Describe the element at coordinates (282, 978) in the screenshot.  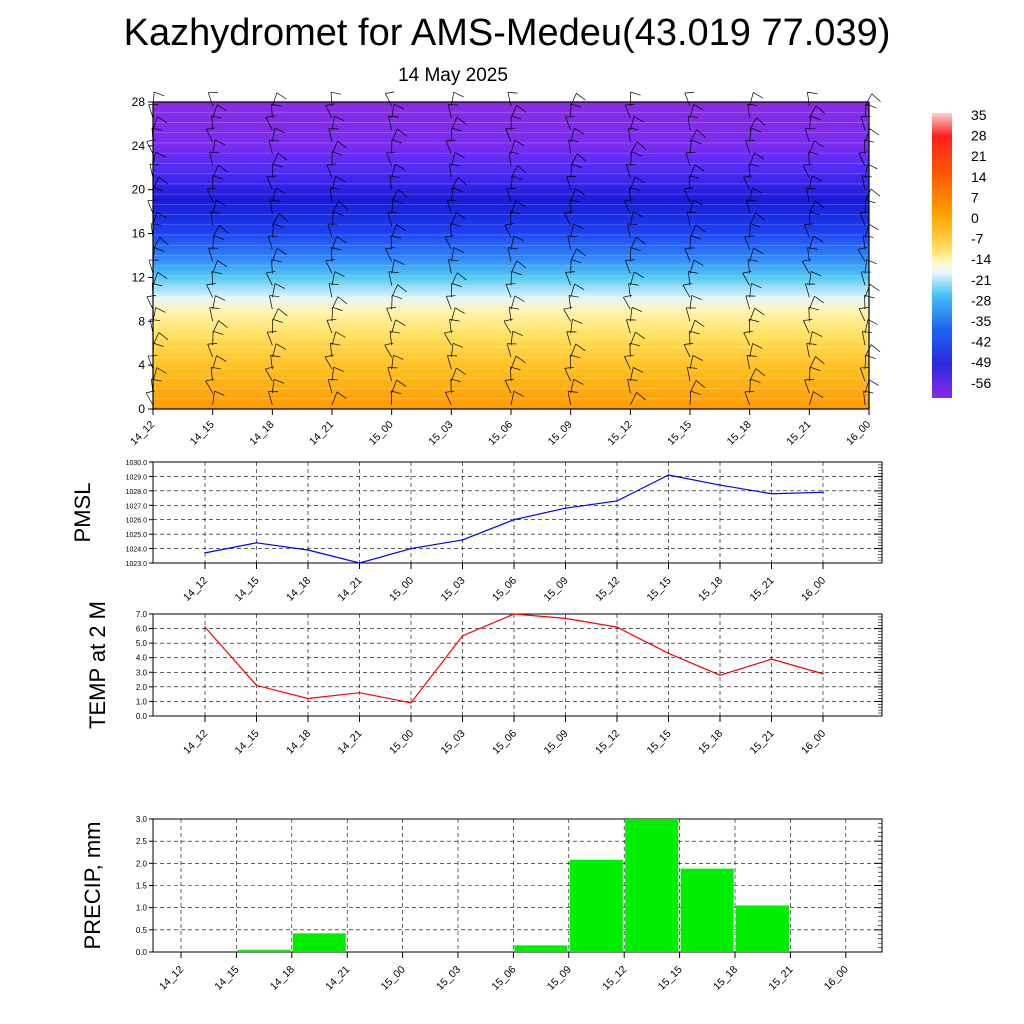
I see `x-tick-label: 14_18` at that location.